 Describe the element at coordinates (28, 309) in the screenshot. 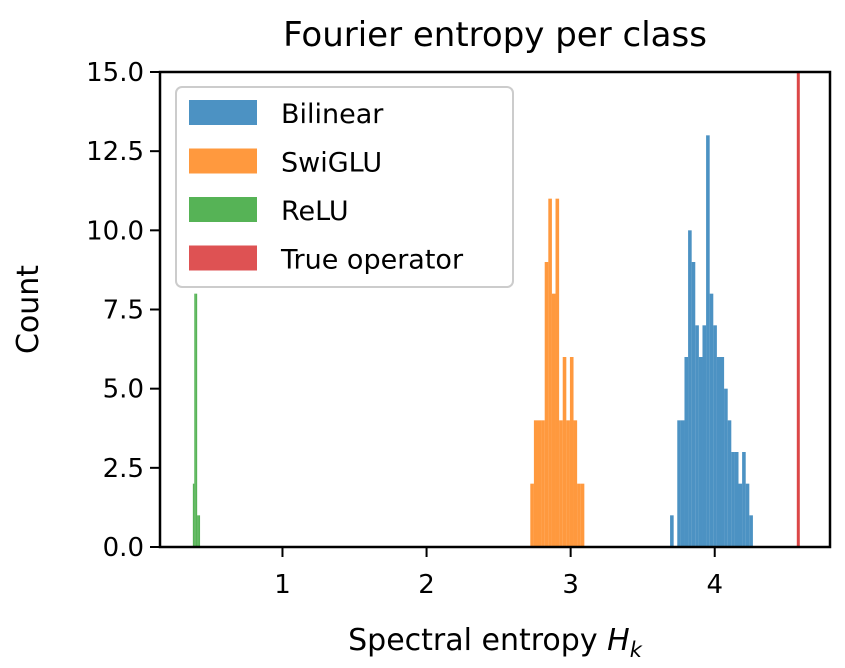

I see `y-axis-label: Count` at that location.